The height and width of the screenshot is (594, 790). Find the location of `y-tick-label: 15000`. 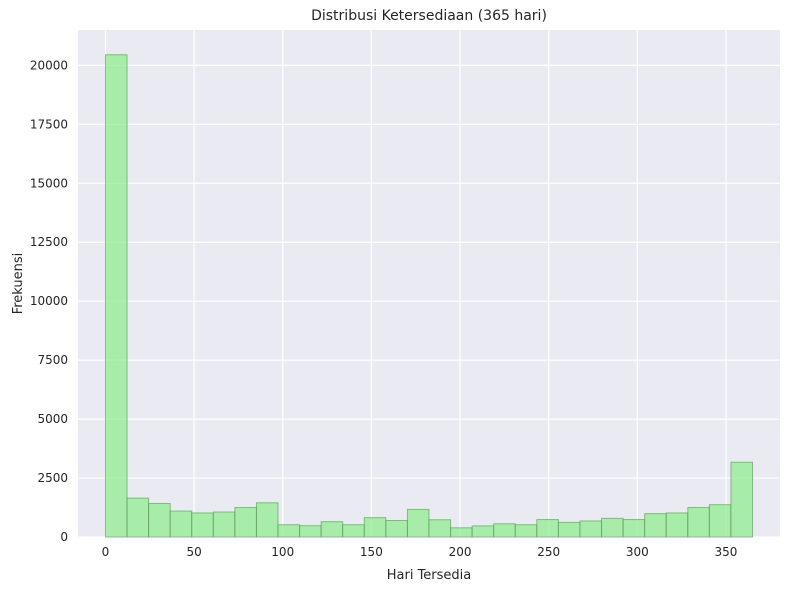

y-tick-label: 15000 is located at coordinates (49, 183).